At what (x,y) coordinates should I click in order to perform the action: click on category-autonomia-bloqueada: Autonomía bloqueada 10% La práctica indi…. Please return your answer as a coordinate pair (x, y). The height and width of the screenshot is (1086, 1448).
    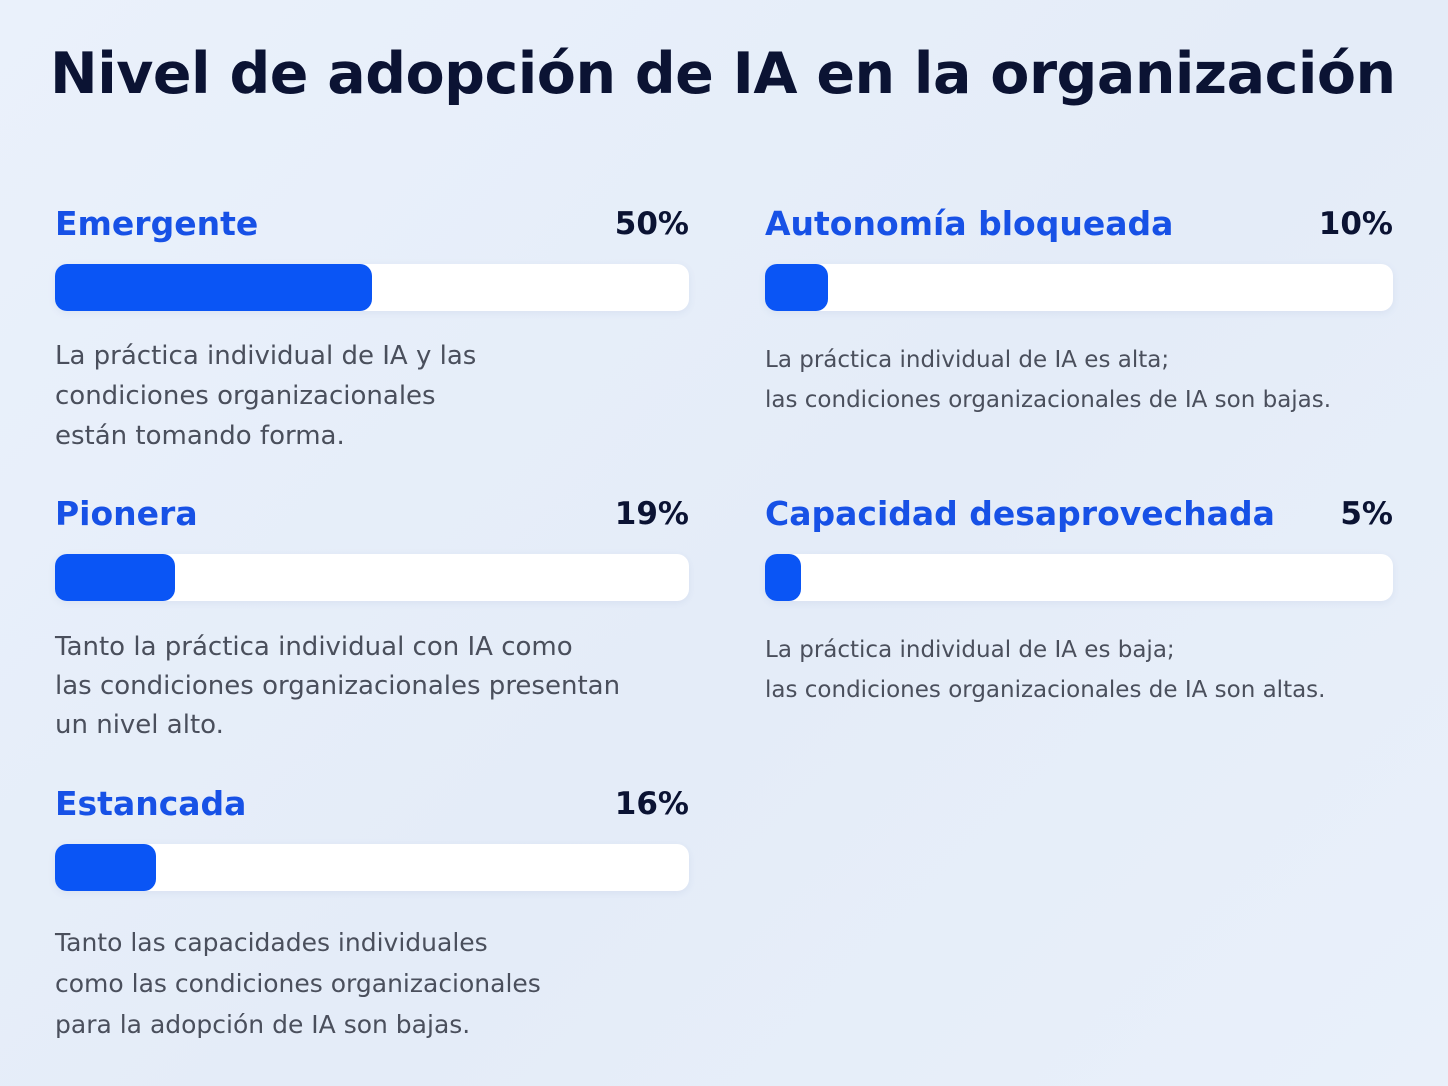
    Looking at the image, I should click on (1079, 307).